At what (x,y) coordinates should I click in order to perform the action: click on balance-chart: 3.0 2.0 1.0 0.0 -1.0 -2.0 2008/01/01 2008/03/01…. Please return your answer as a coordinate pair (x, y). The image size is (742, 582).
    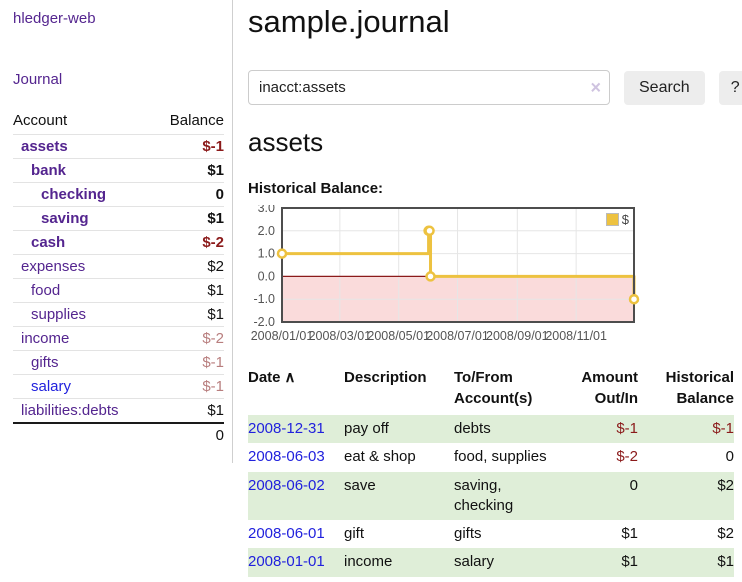
    Looking at the image, I should click on (444, 275).